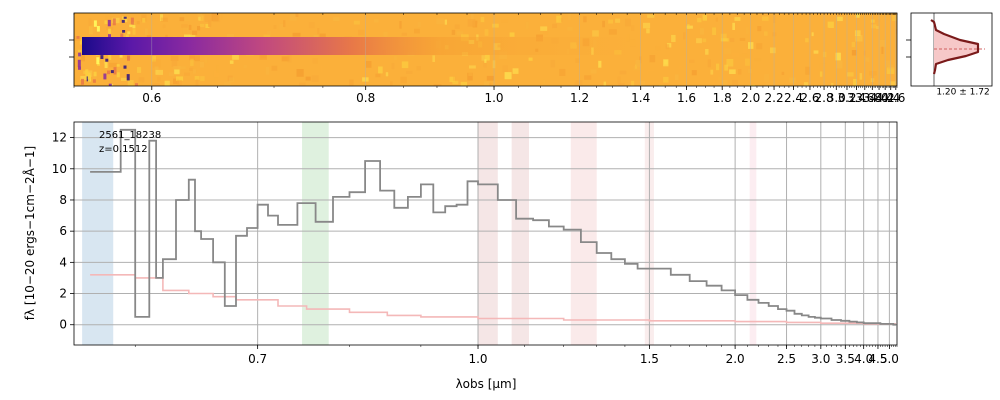 This screenshot has height=400, width=1000. I want to click on spectrum-1d-x-tick-label: 1.5, so click(649, 359).